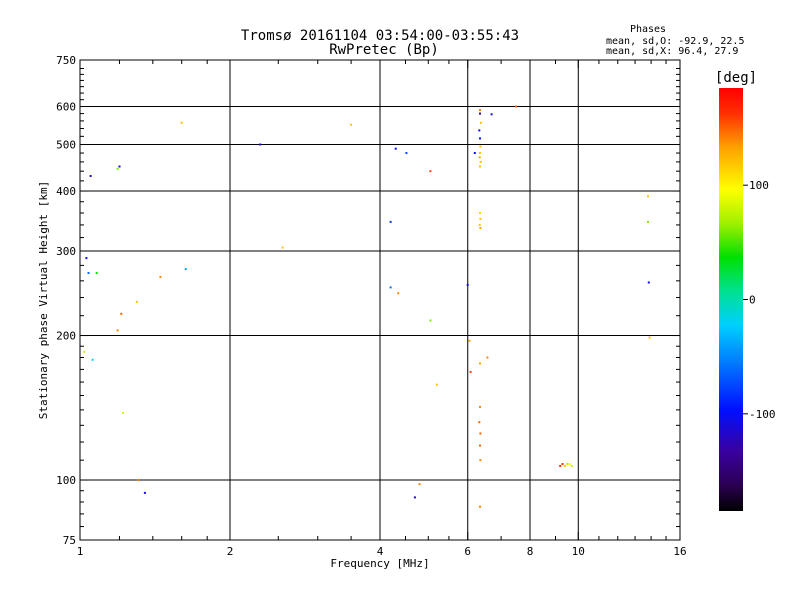 The height and width of the screenshot is (604, 800). I want to click on y-axis-tick-labels: 75 100 200 300 400 500 600 750, so click(66, 300).